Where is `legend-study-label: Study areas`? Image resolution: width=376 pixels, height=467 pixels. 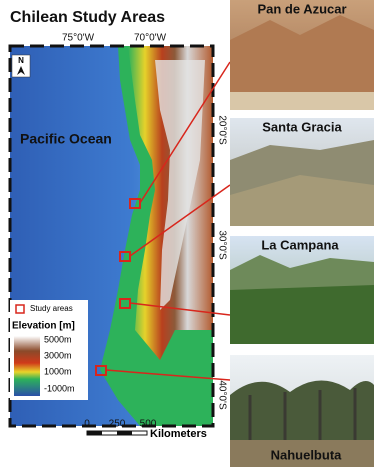 legend-study-label: Study areas is located at coordinates (51, 308).